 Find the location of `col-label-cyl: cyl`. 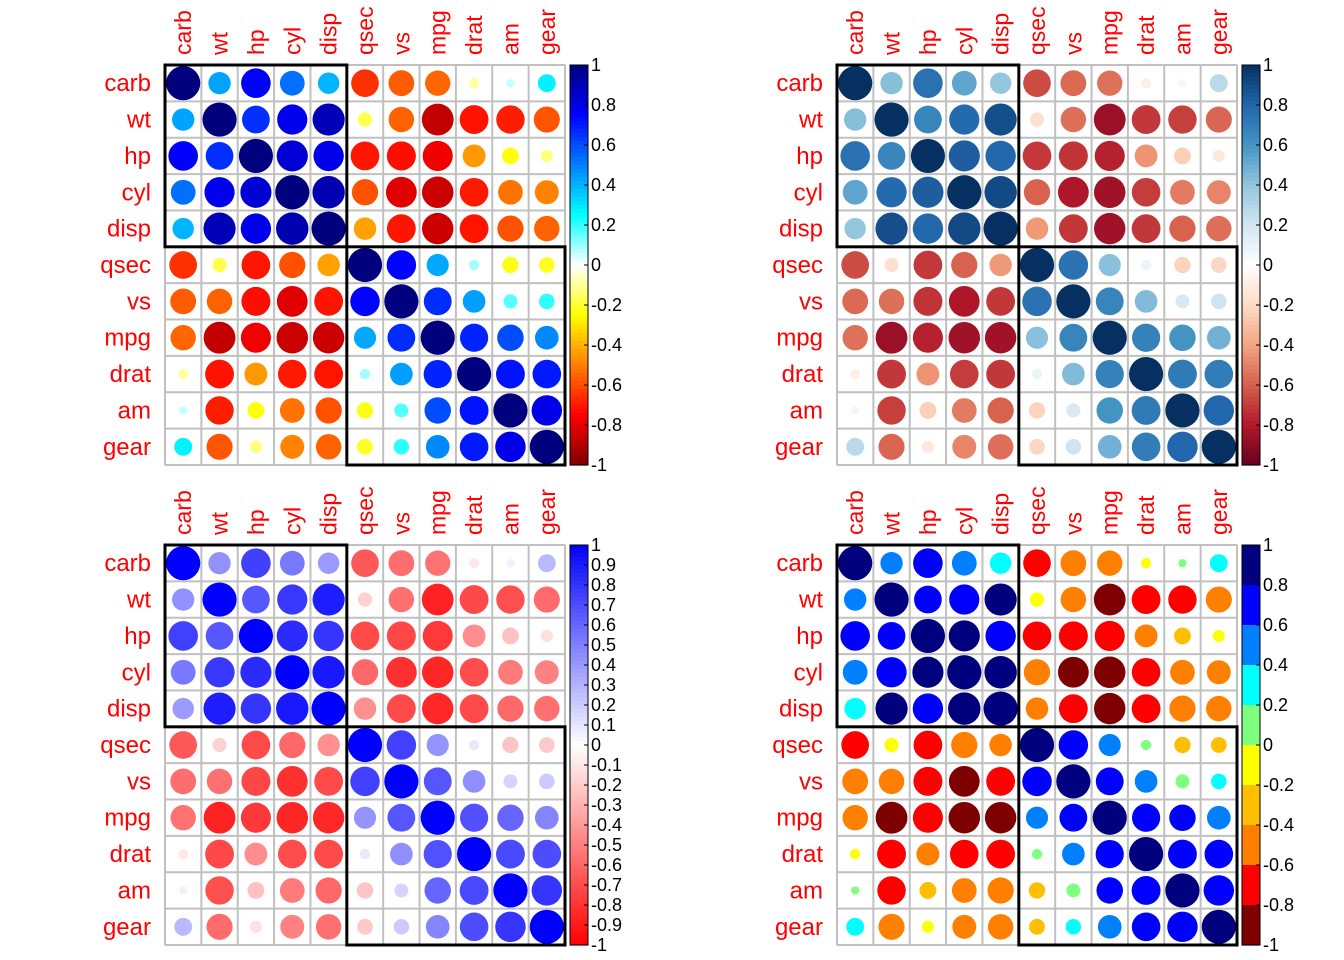

col-label-cyl: cyl is located at coordinates (964, 41).